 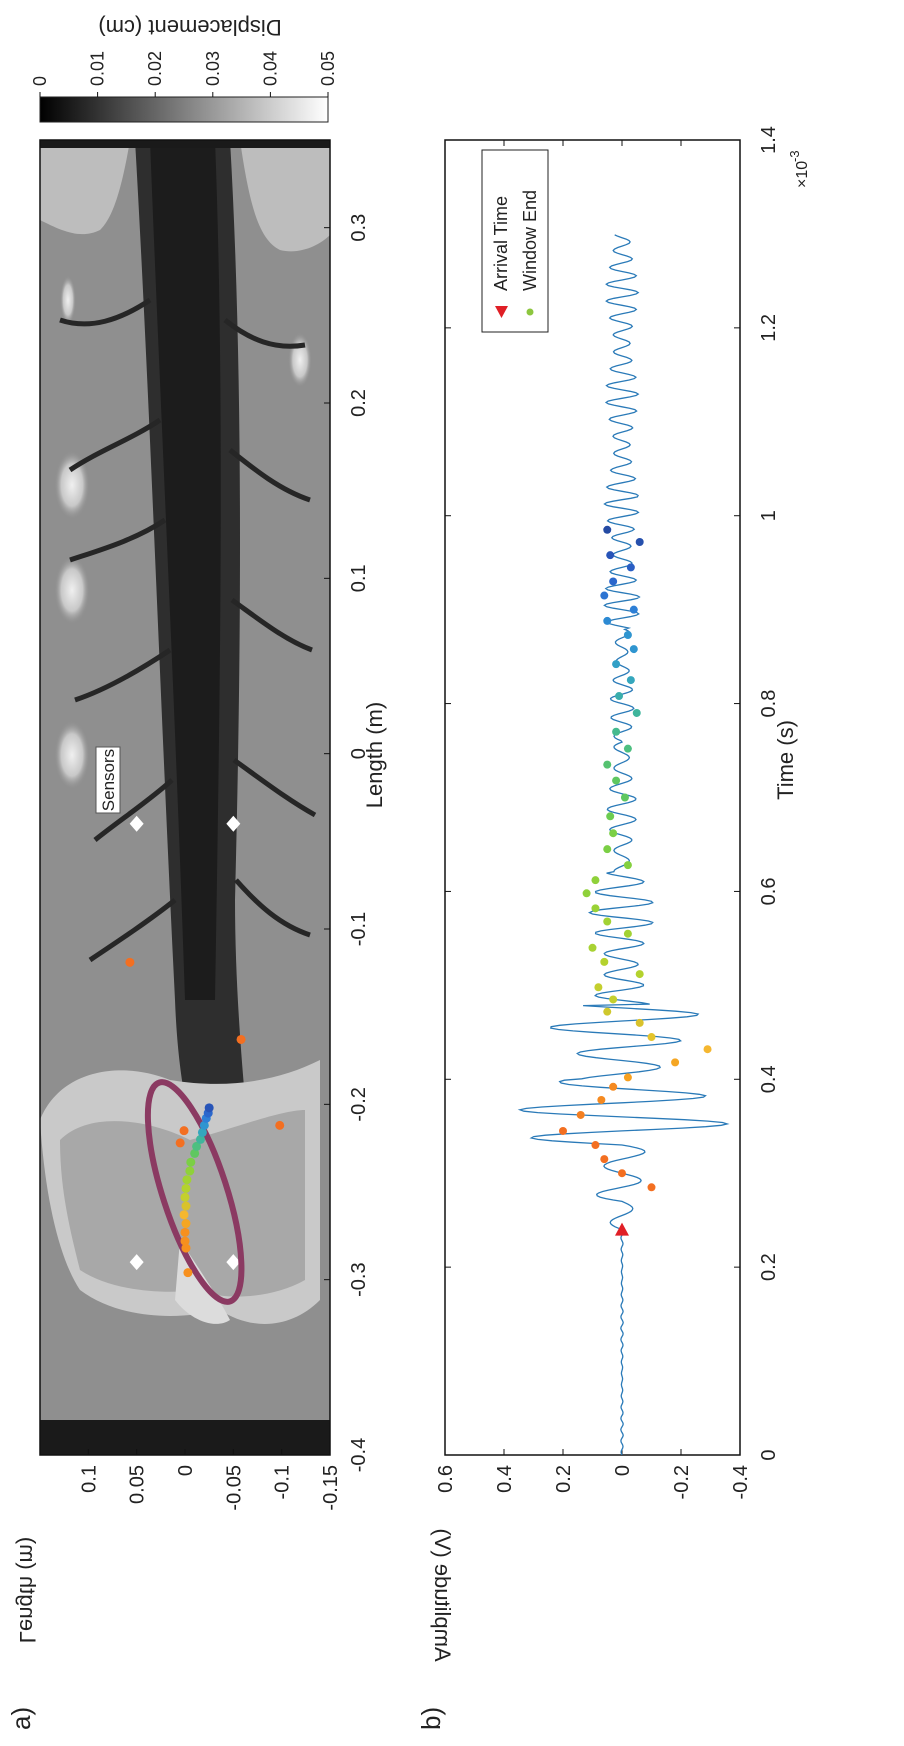 I want to click on x-tick-label-b: 0.2, so click(x=769, y=1267).